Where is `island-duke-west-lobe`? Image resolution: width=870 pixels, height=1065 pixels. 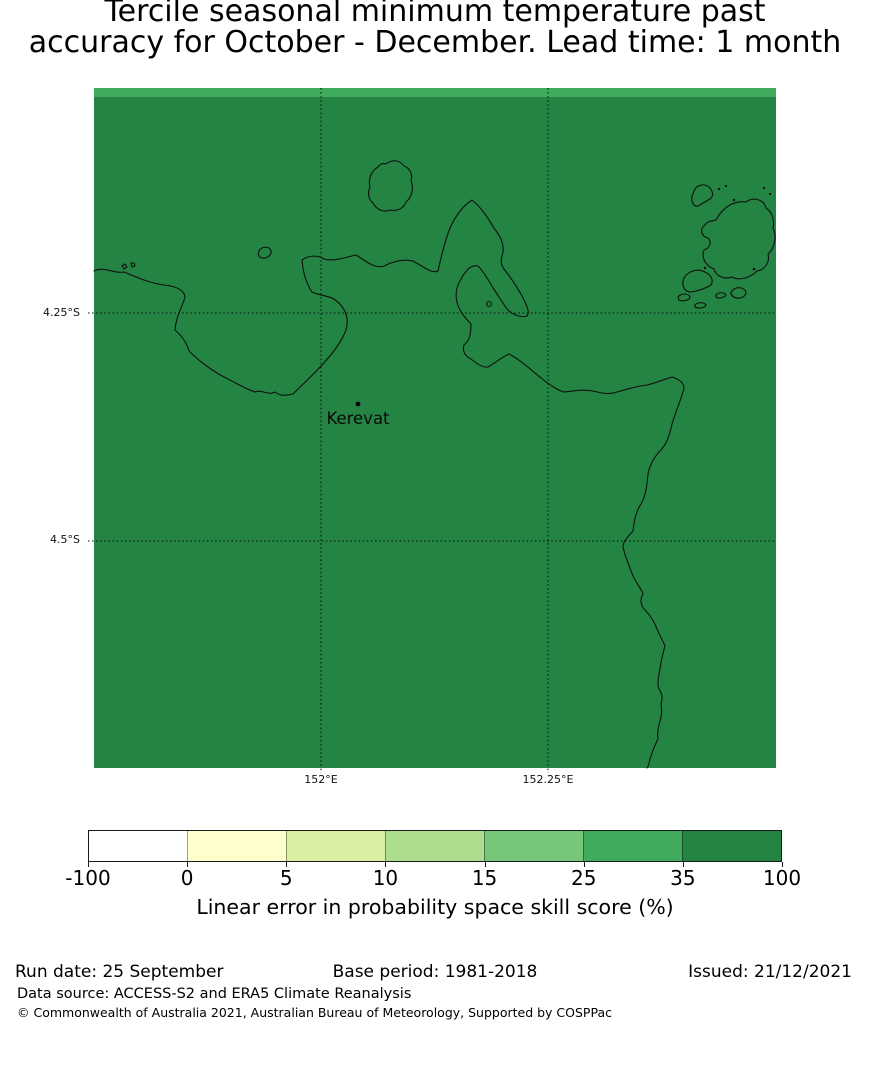 island-duke-west-lobe is located at coordinates (697, 281).